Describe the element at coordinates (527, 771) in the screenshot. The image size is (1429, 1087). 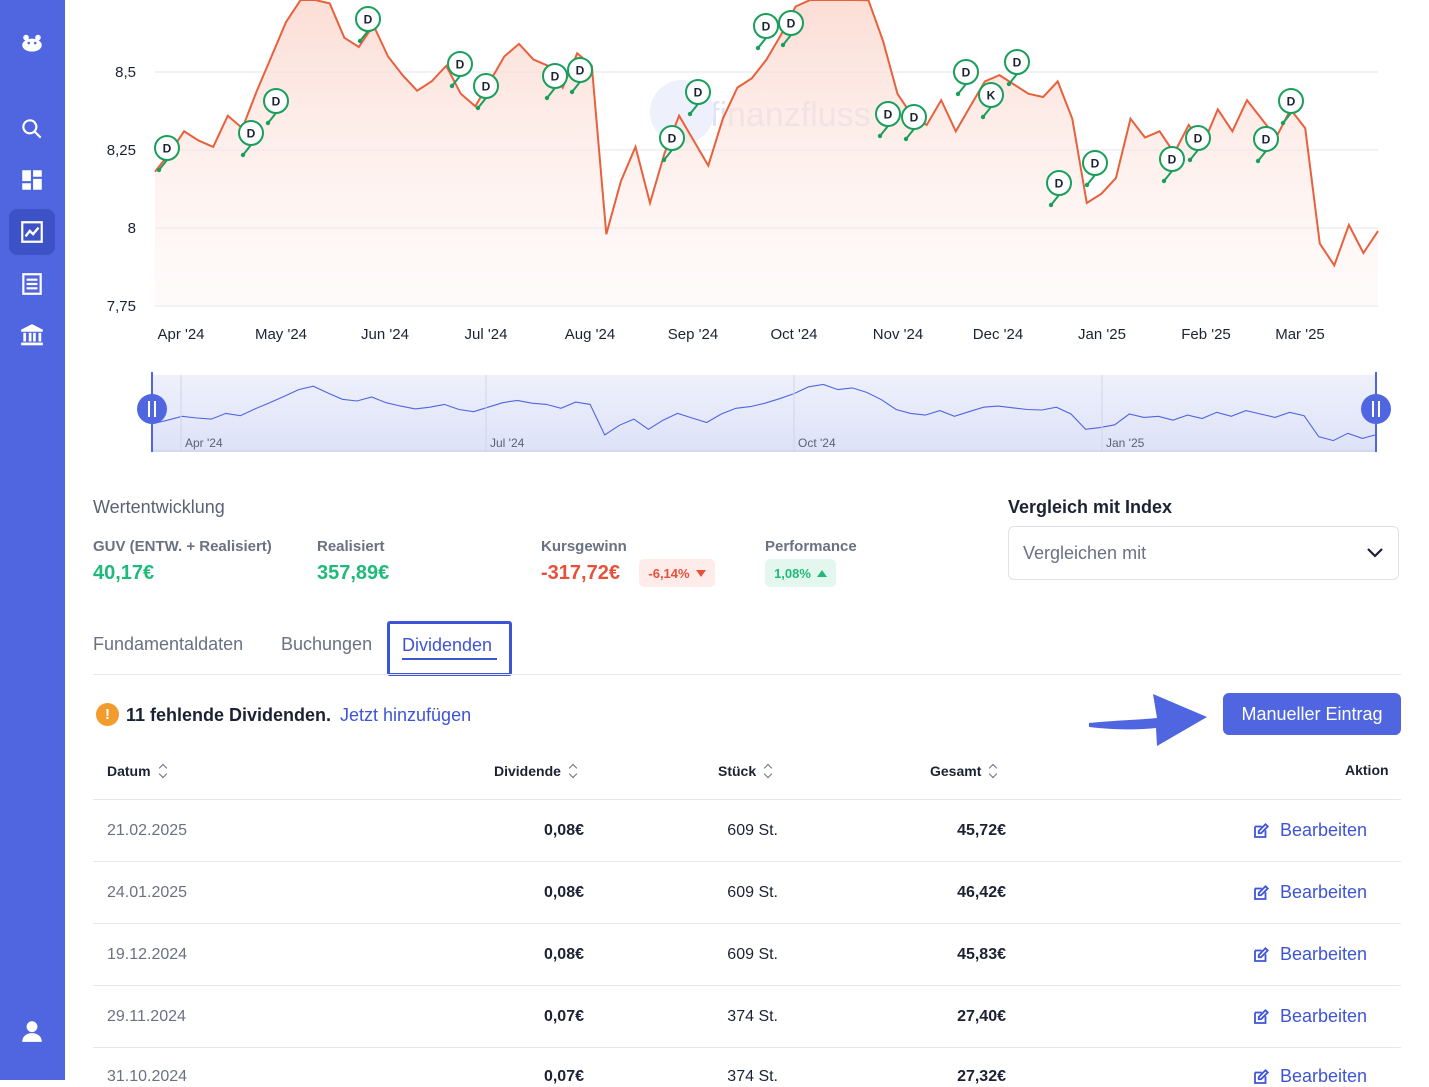
I see `col-dividende-label: Dividende` at that location.